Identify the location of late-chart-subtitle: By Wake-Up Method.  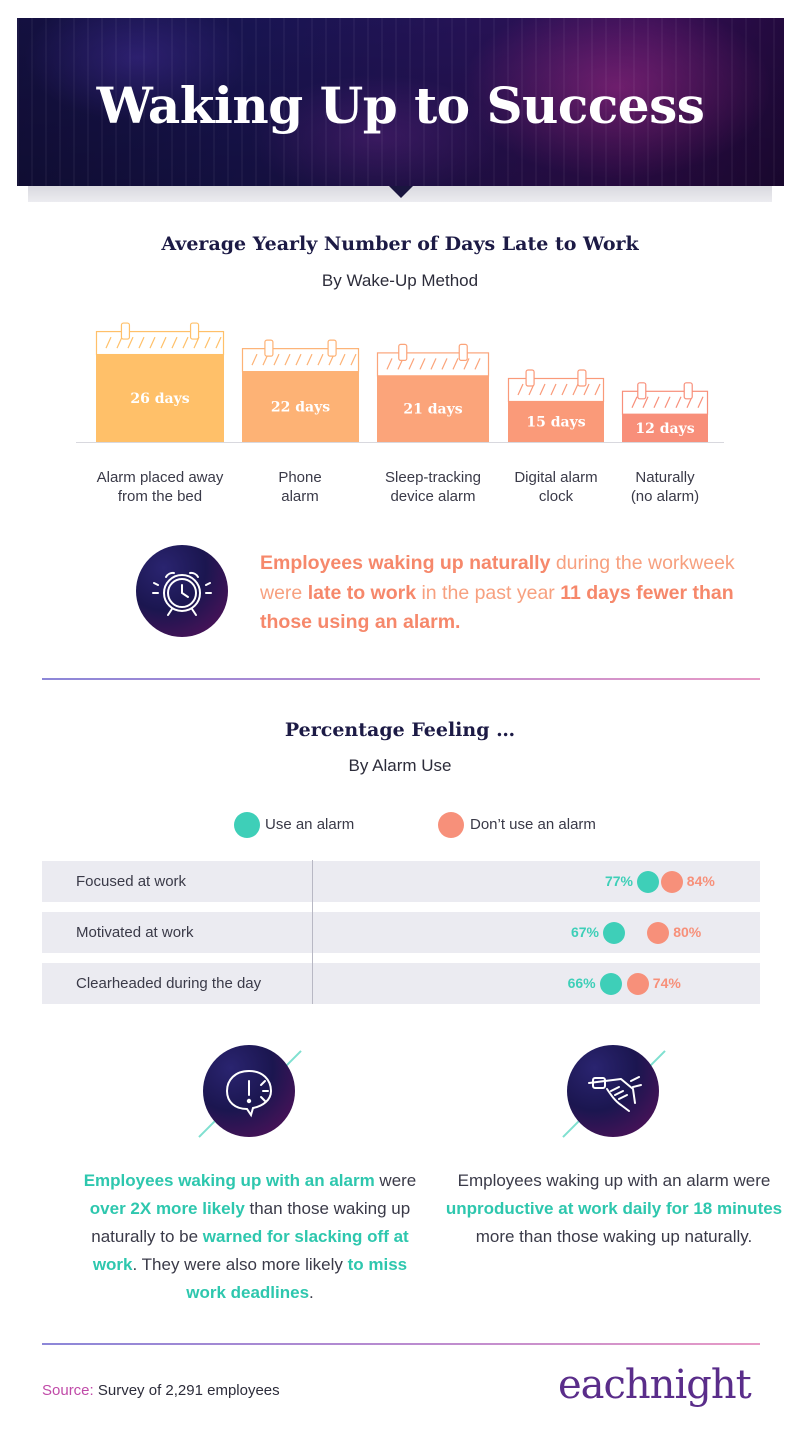
(400, 280).